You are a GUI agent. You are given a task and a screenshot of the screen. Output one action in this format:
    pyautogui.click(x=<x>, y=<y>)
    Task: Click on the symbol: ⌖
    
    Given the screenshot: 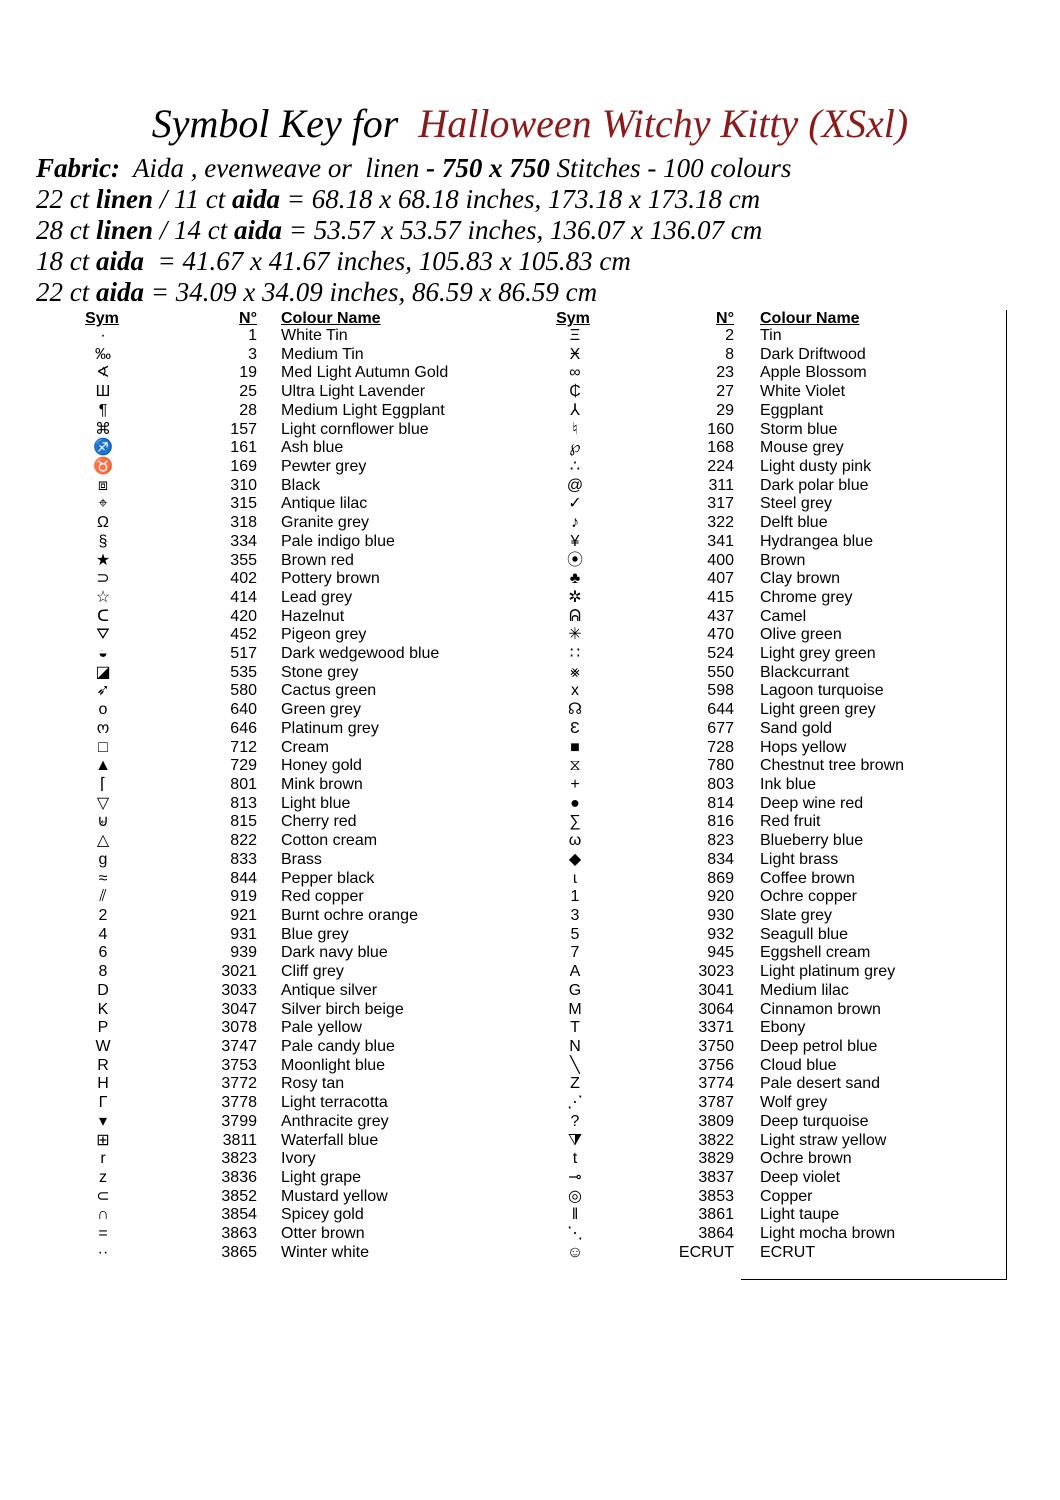 What is the action you would take?
    pyautogui.click(x=103, y=504)
    